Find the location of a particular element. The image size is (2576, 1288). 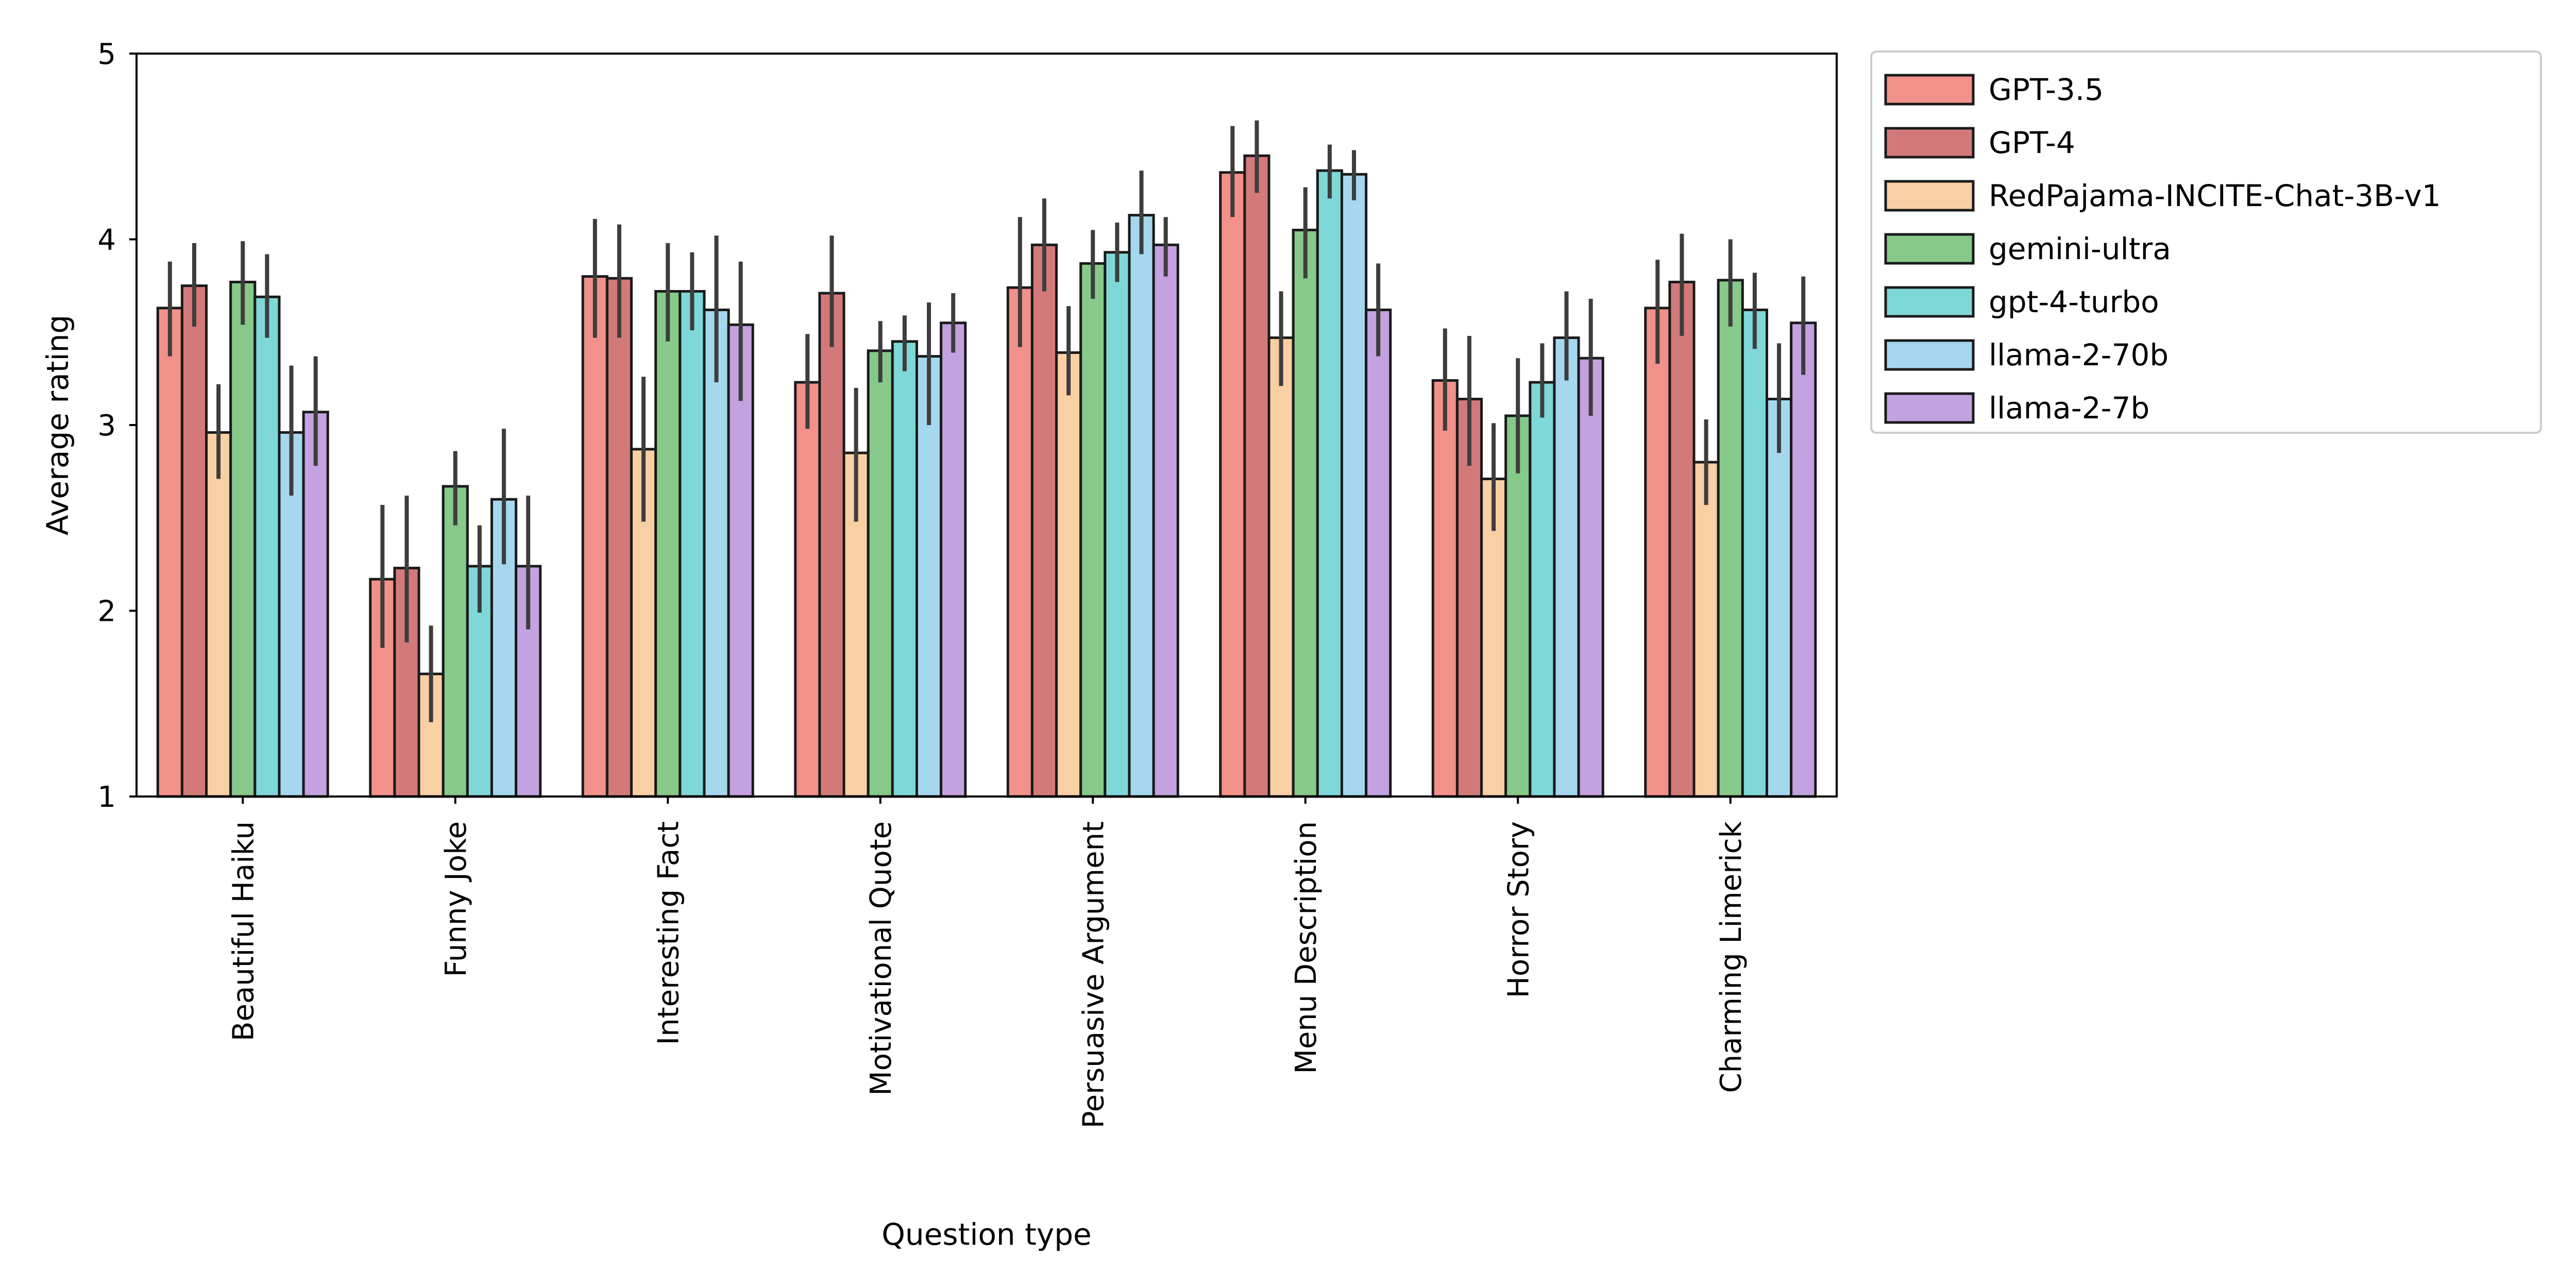

bar-gemini-ultra-Interesting Fact is located at coordinates (668, 544).